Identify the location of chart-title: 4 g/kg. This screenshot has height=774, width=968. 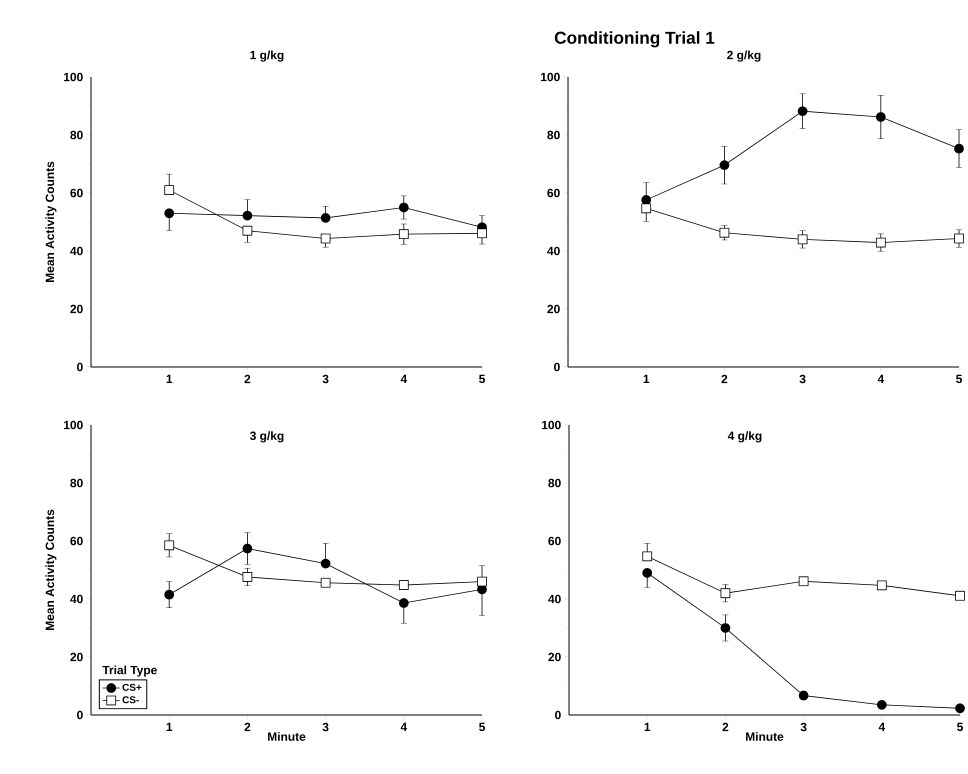
(745, 436).